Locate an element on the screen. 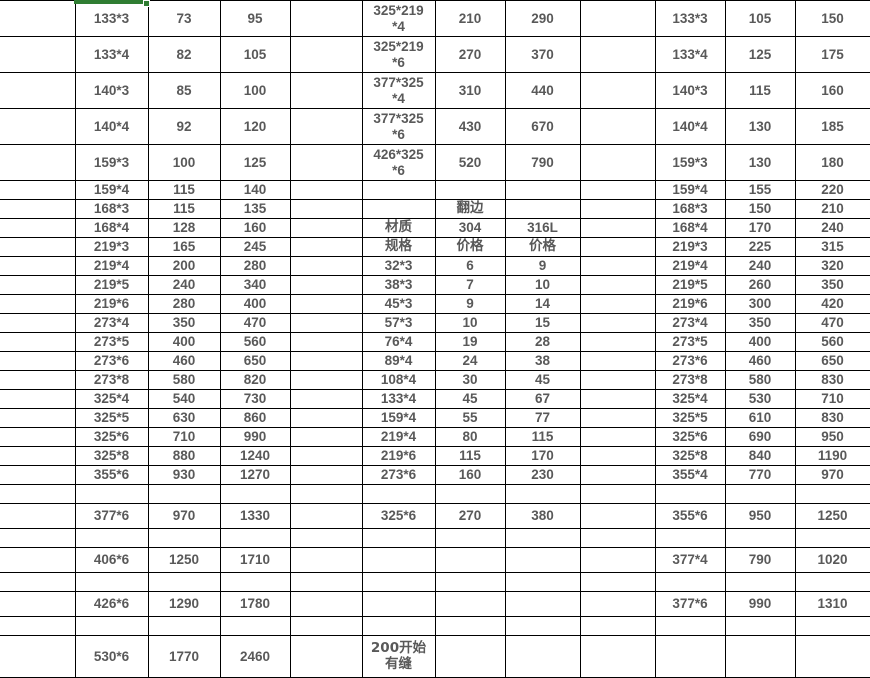  middle-spec-cell: 45*3 is located at coordinates (398, 304).